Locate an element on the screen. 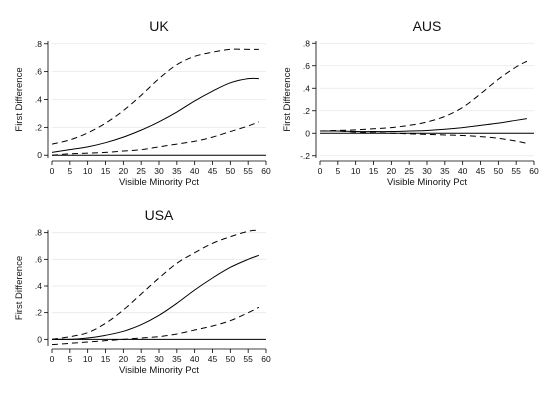 The width and height of the screenshot is (550, 400). panel-title: UK is located at coordinates (159, 26).